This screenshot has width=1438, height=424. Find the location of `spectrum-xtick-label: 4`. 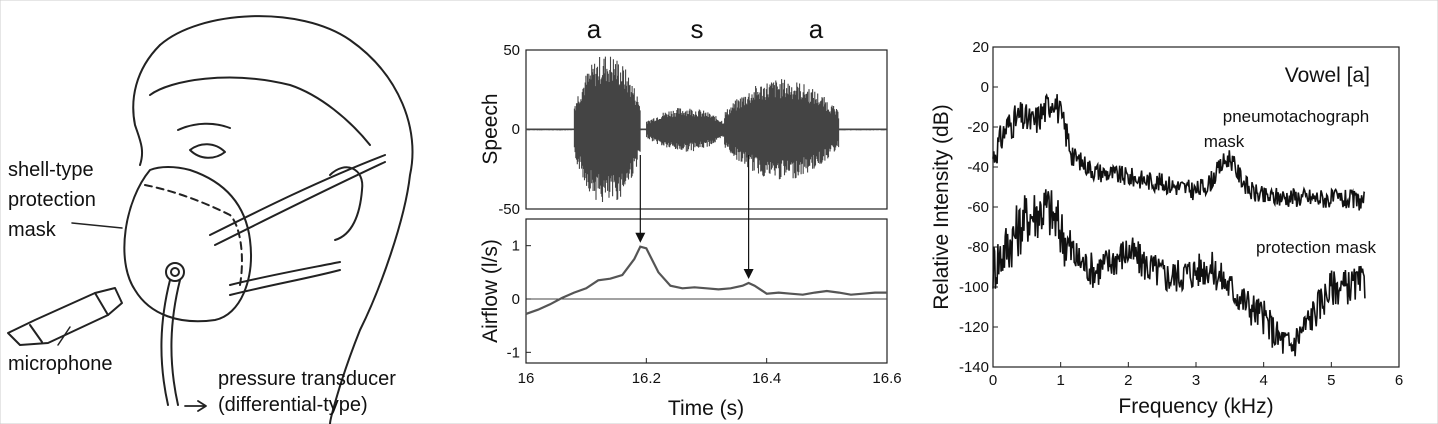

spectrum-xtick-label: 4 is located at coordinates (1263, 380).